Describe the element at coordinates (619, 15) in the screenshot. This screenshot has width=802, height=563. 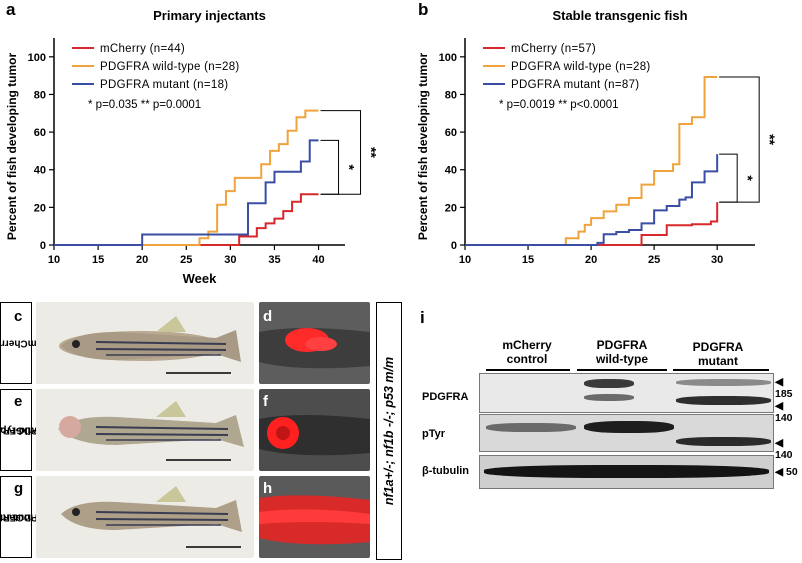
I see `chart-title: Stable transgenic fish` at that location.